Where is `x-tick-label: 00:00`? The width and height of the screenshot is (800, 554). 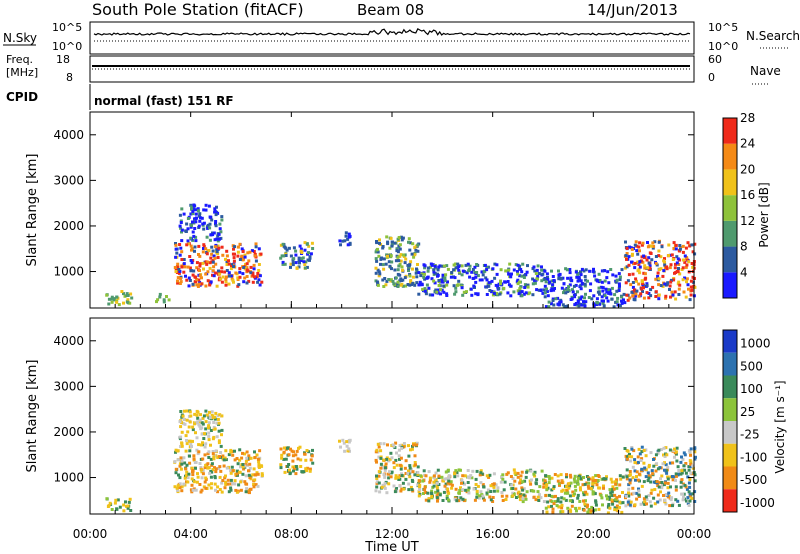 x-tick-label: 00:00 is located at coordinates (694, 534).